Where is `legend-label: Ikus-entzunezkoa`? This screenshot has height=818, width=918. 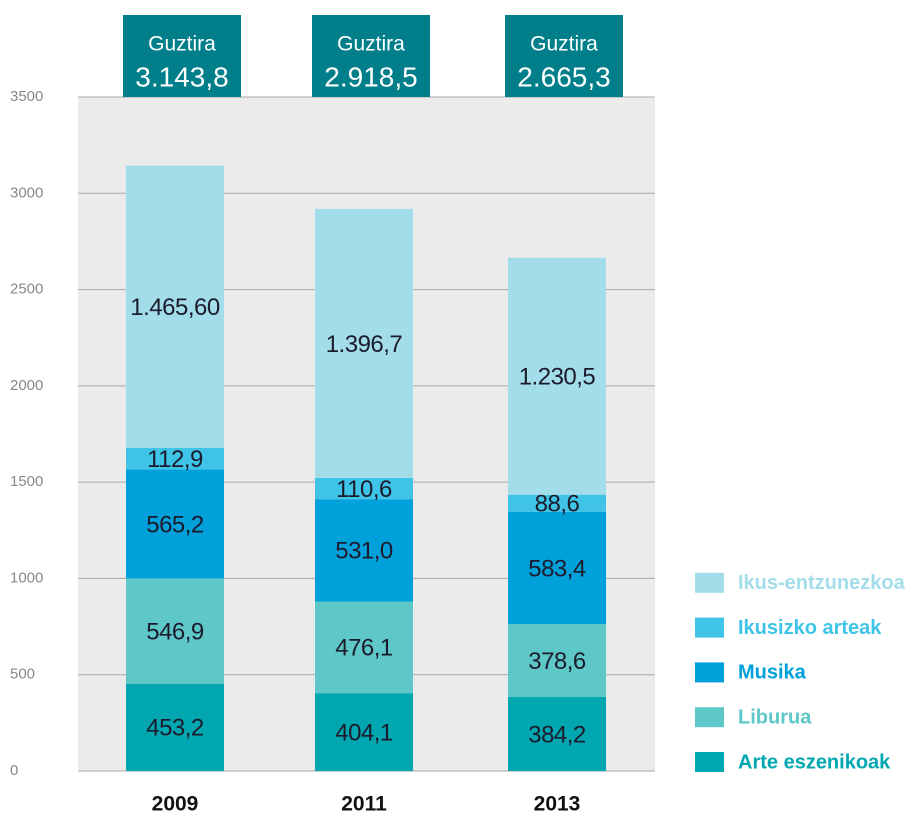 legend-label: Ikus-entzunezkoa is located at coordinates (822, 583).